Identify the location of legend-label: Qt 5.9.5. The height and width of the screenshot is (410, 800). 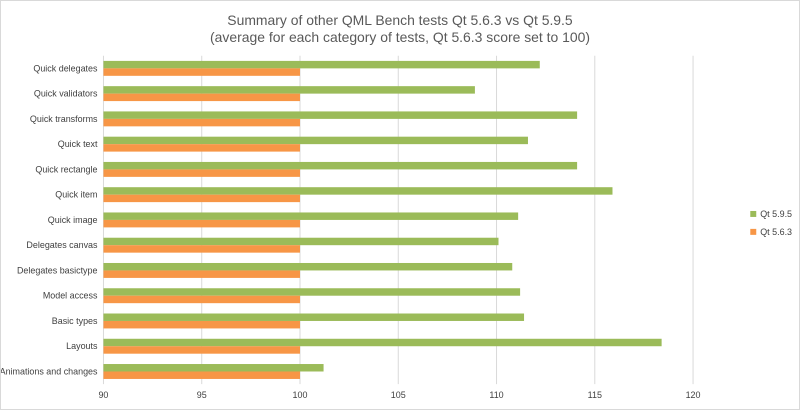
(776, 214).